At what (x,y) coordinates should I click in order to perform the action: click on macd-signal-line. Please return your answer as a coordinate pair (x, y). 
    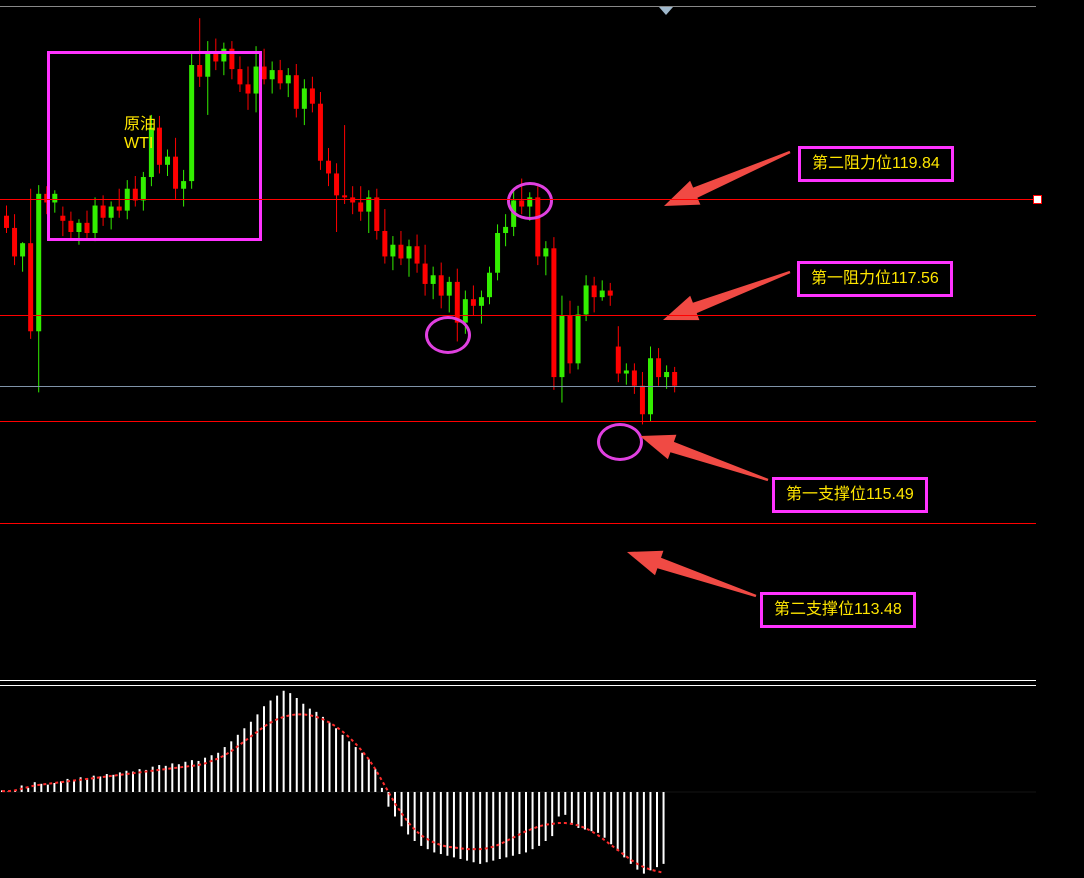
    Looking at the image, I should click on (333, 793).